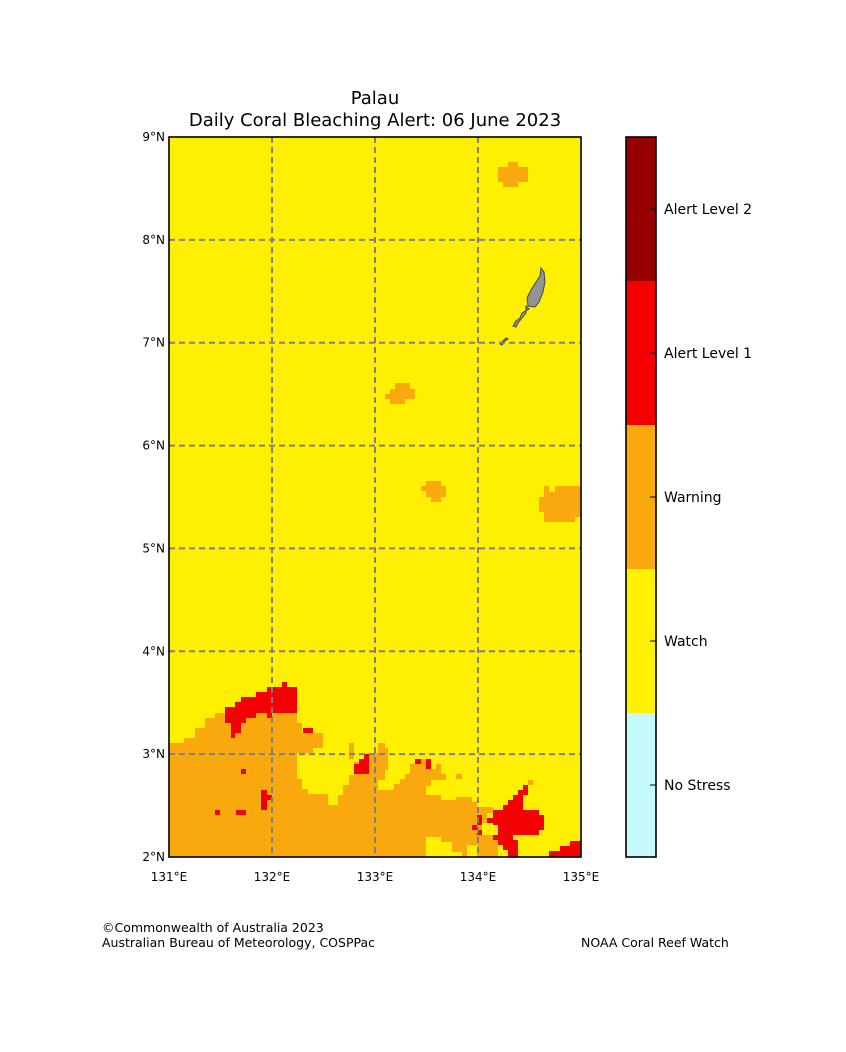  Describe the element at coordinates (400, 393) in the screenshot. I see `warning-island-center` at that location.